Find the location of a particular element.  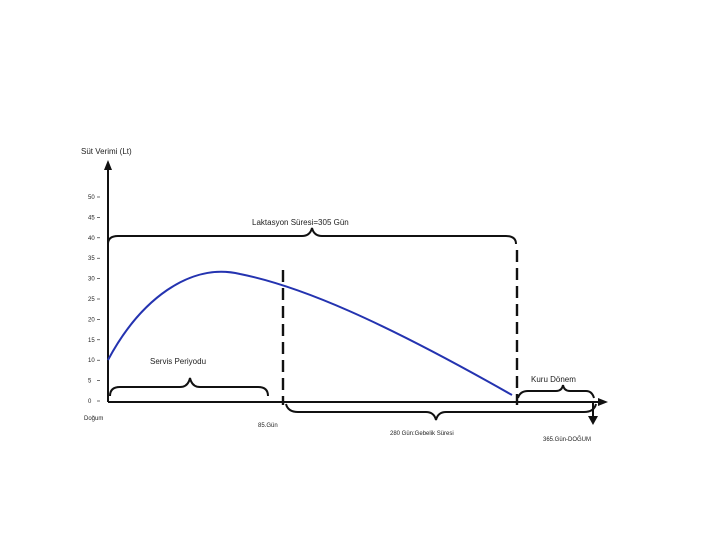

y-tick-label: 20 is located at coordinates (91, 320).